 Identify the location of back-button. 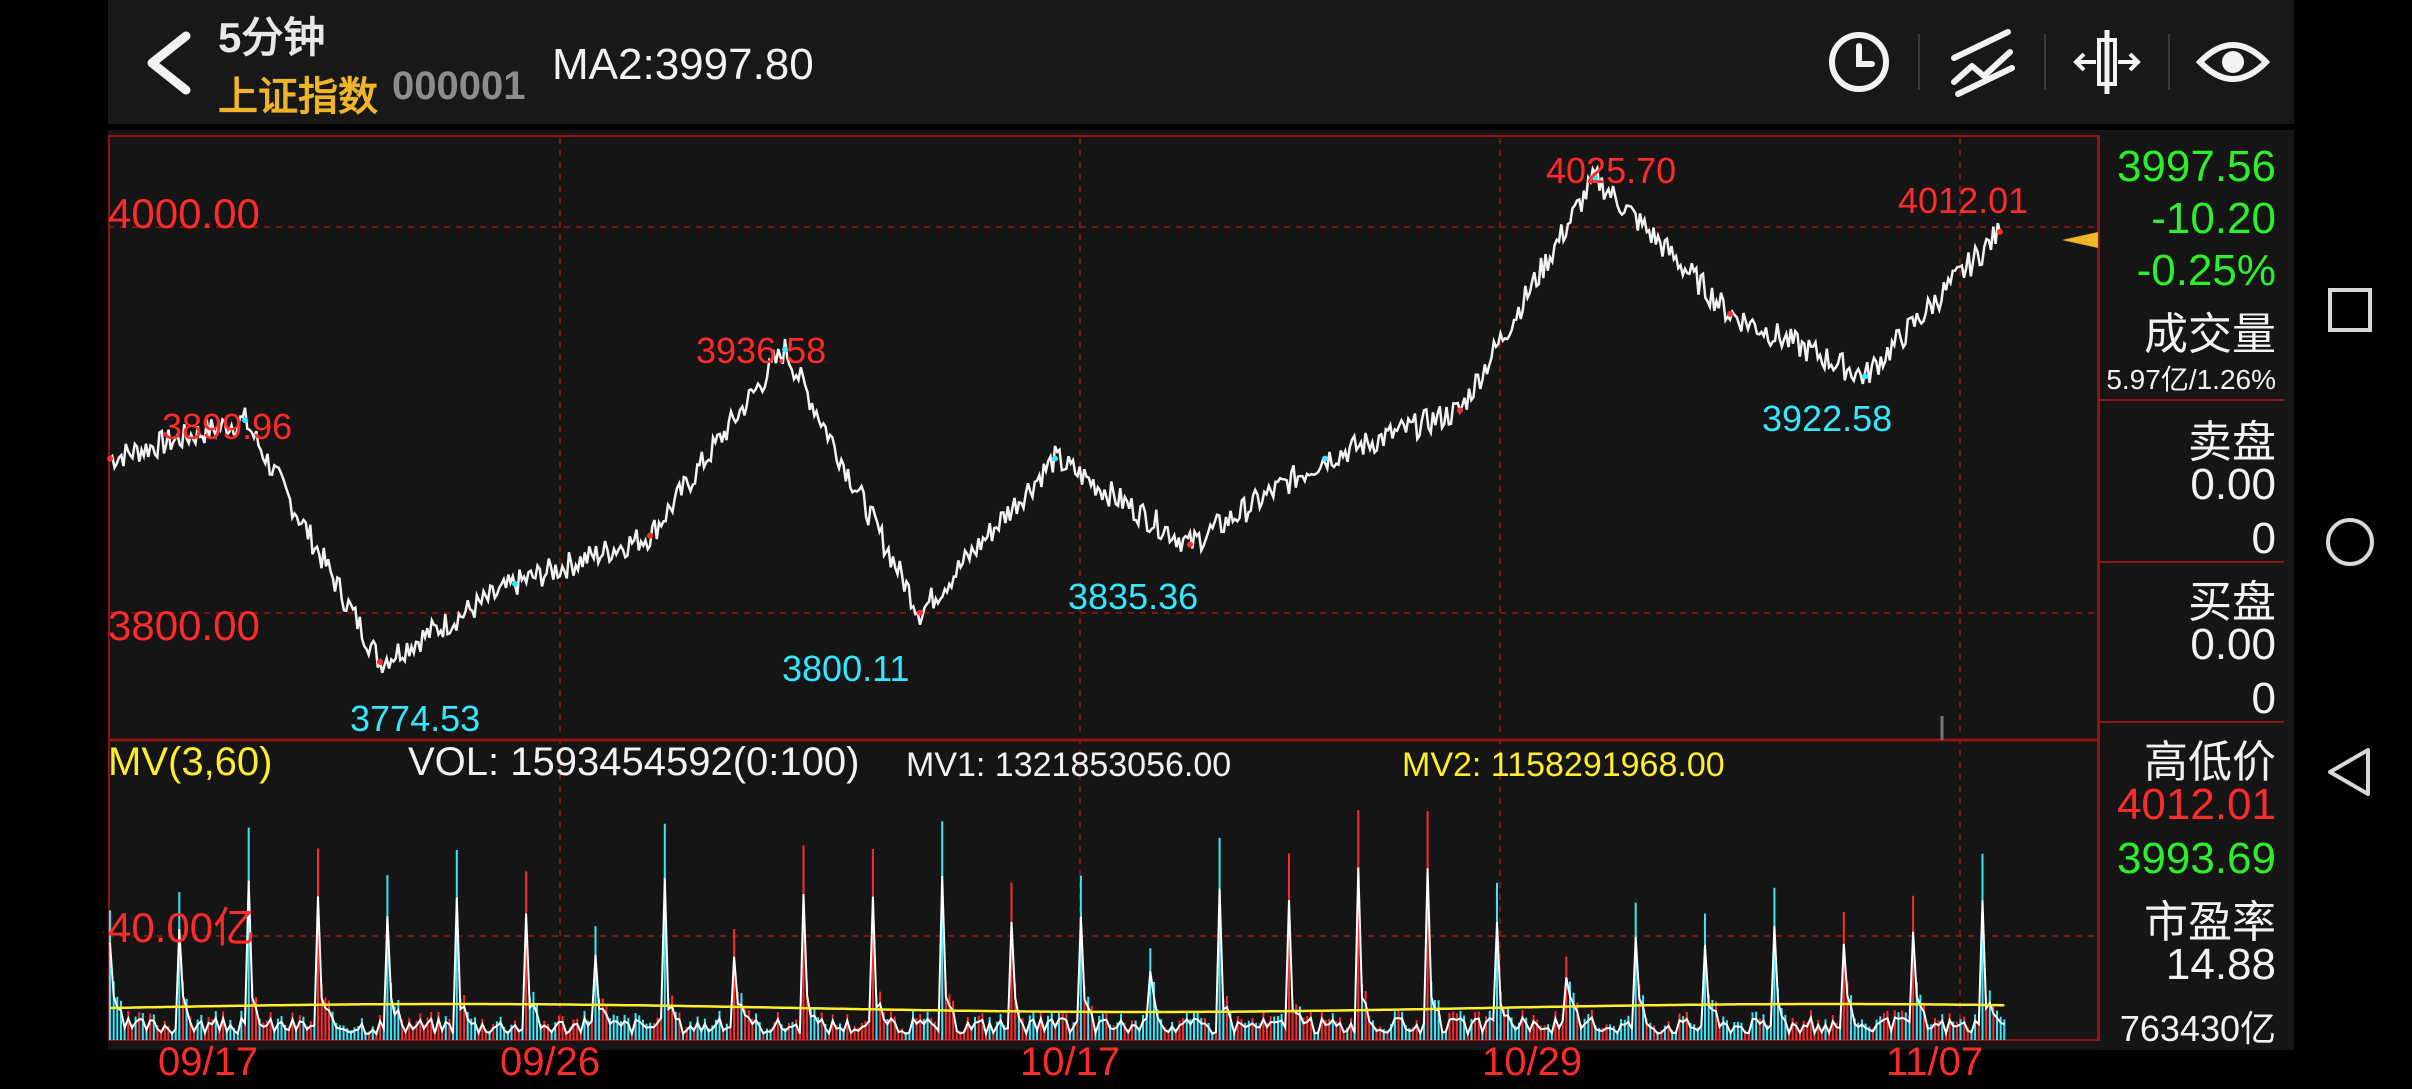
(168, 63).